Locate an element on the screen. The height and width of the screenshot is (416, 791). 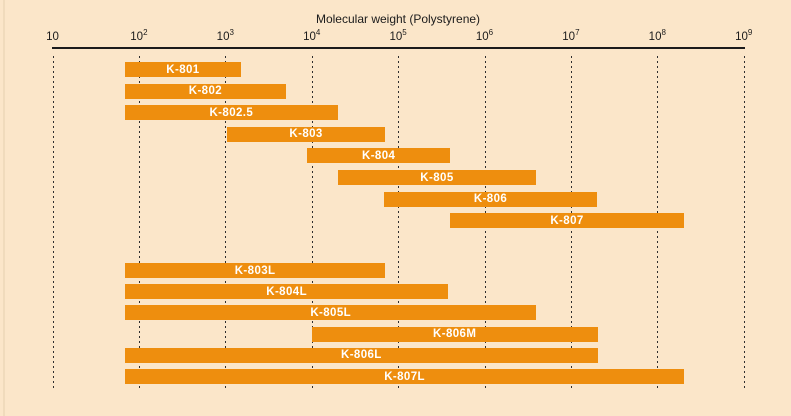
bar-k-806m: K-806M is located at coordinates (454, 334).